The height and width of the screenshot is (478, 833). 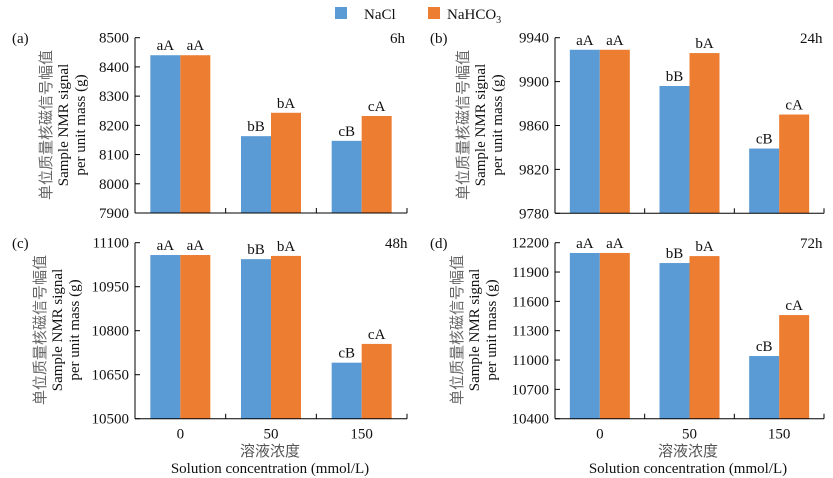 What do you see at coordinates (704, 44) in the screenshot?
I see `bar-label-b-nahco3-50: bA` at bounding box center [704, 44].